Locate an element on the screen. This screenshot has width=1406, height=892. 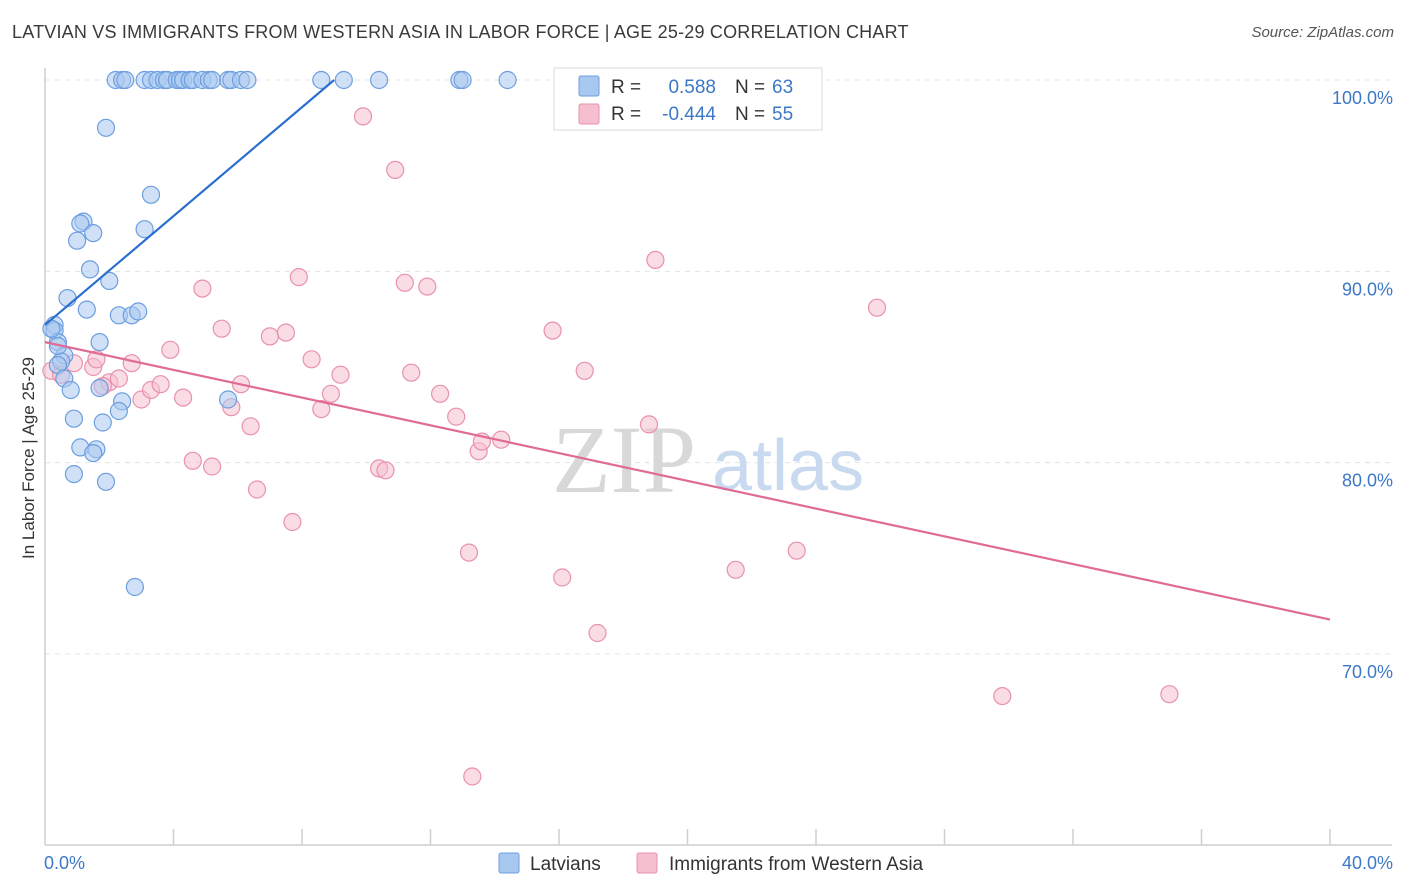
x-tick-label-max: 40.0% is located at coordinates (1367, 863).